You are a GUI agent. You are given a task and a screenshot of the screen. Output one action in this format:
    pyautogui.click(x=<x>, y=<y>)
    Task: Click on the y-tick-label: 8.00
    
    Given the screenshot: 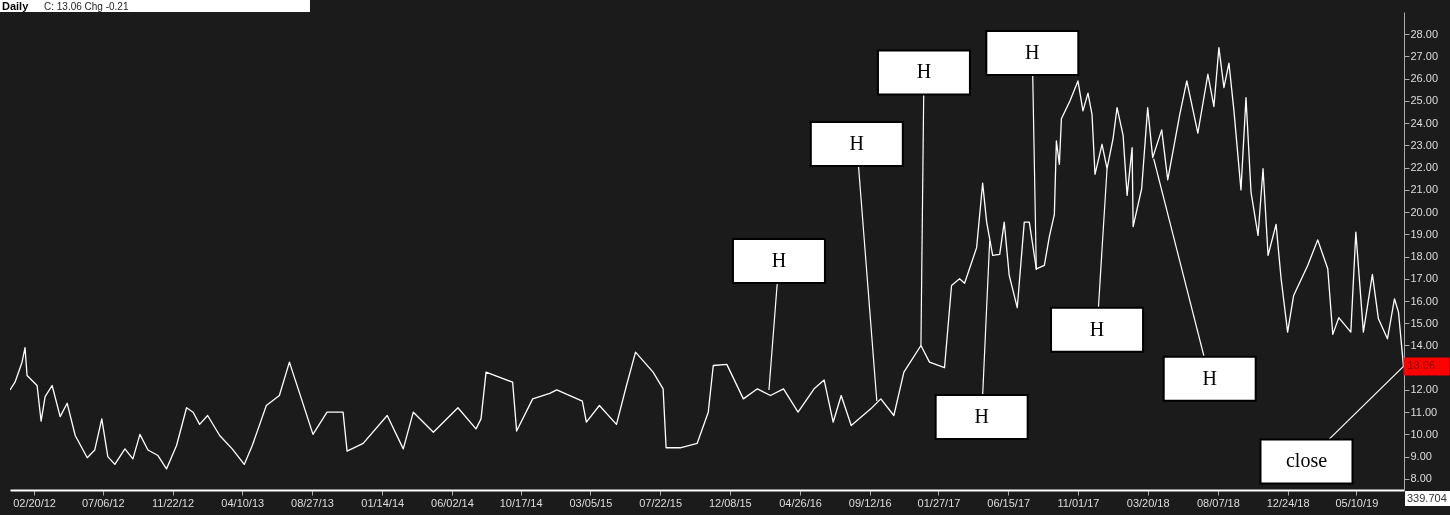 What is the action you would take?
    pyautogui.click(x=1421, y=478)
    